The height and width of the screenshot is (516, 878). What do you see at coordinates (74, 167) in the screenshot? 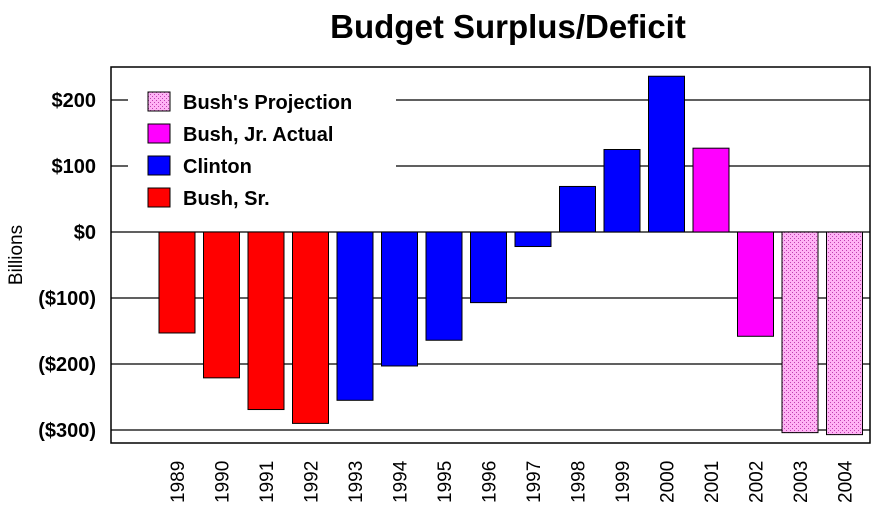
I see `y-tick-label: $100` at bounding box center [74, 167].